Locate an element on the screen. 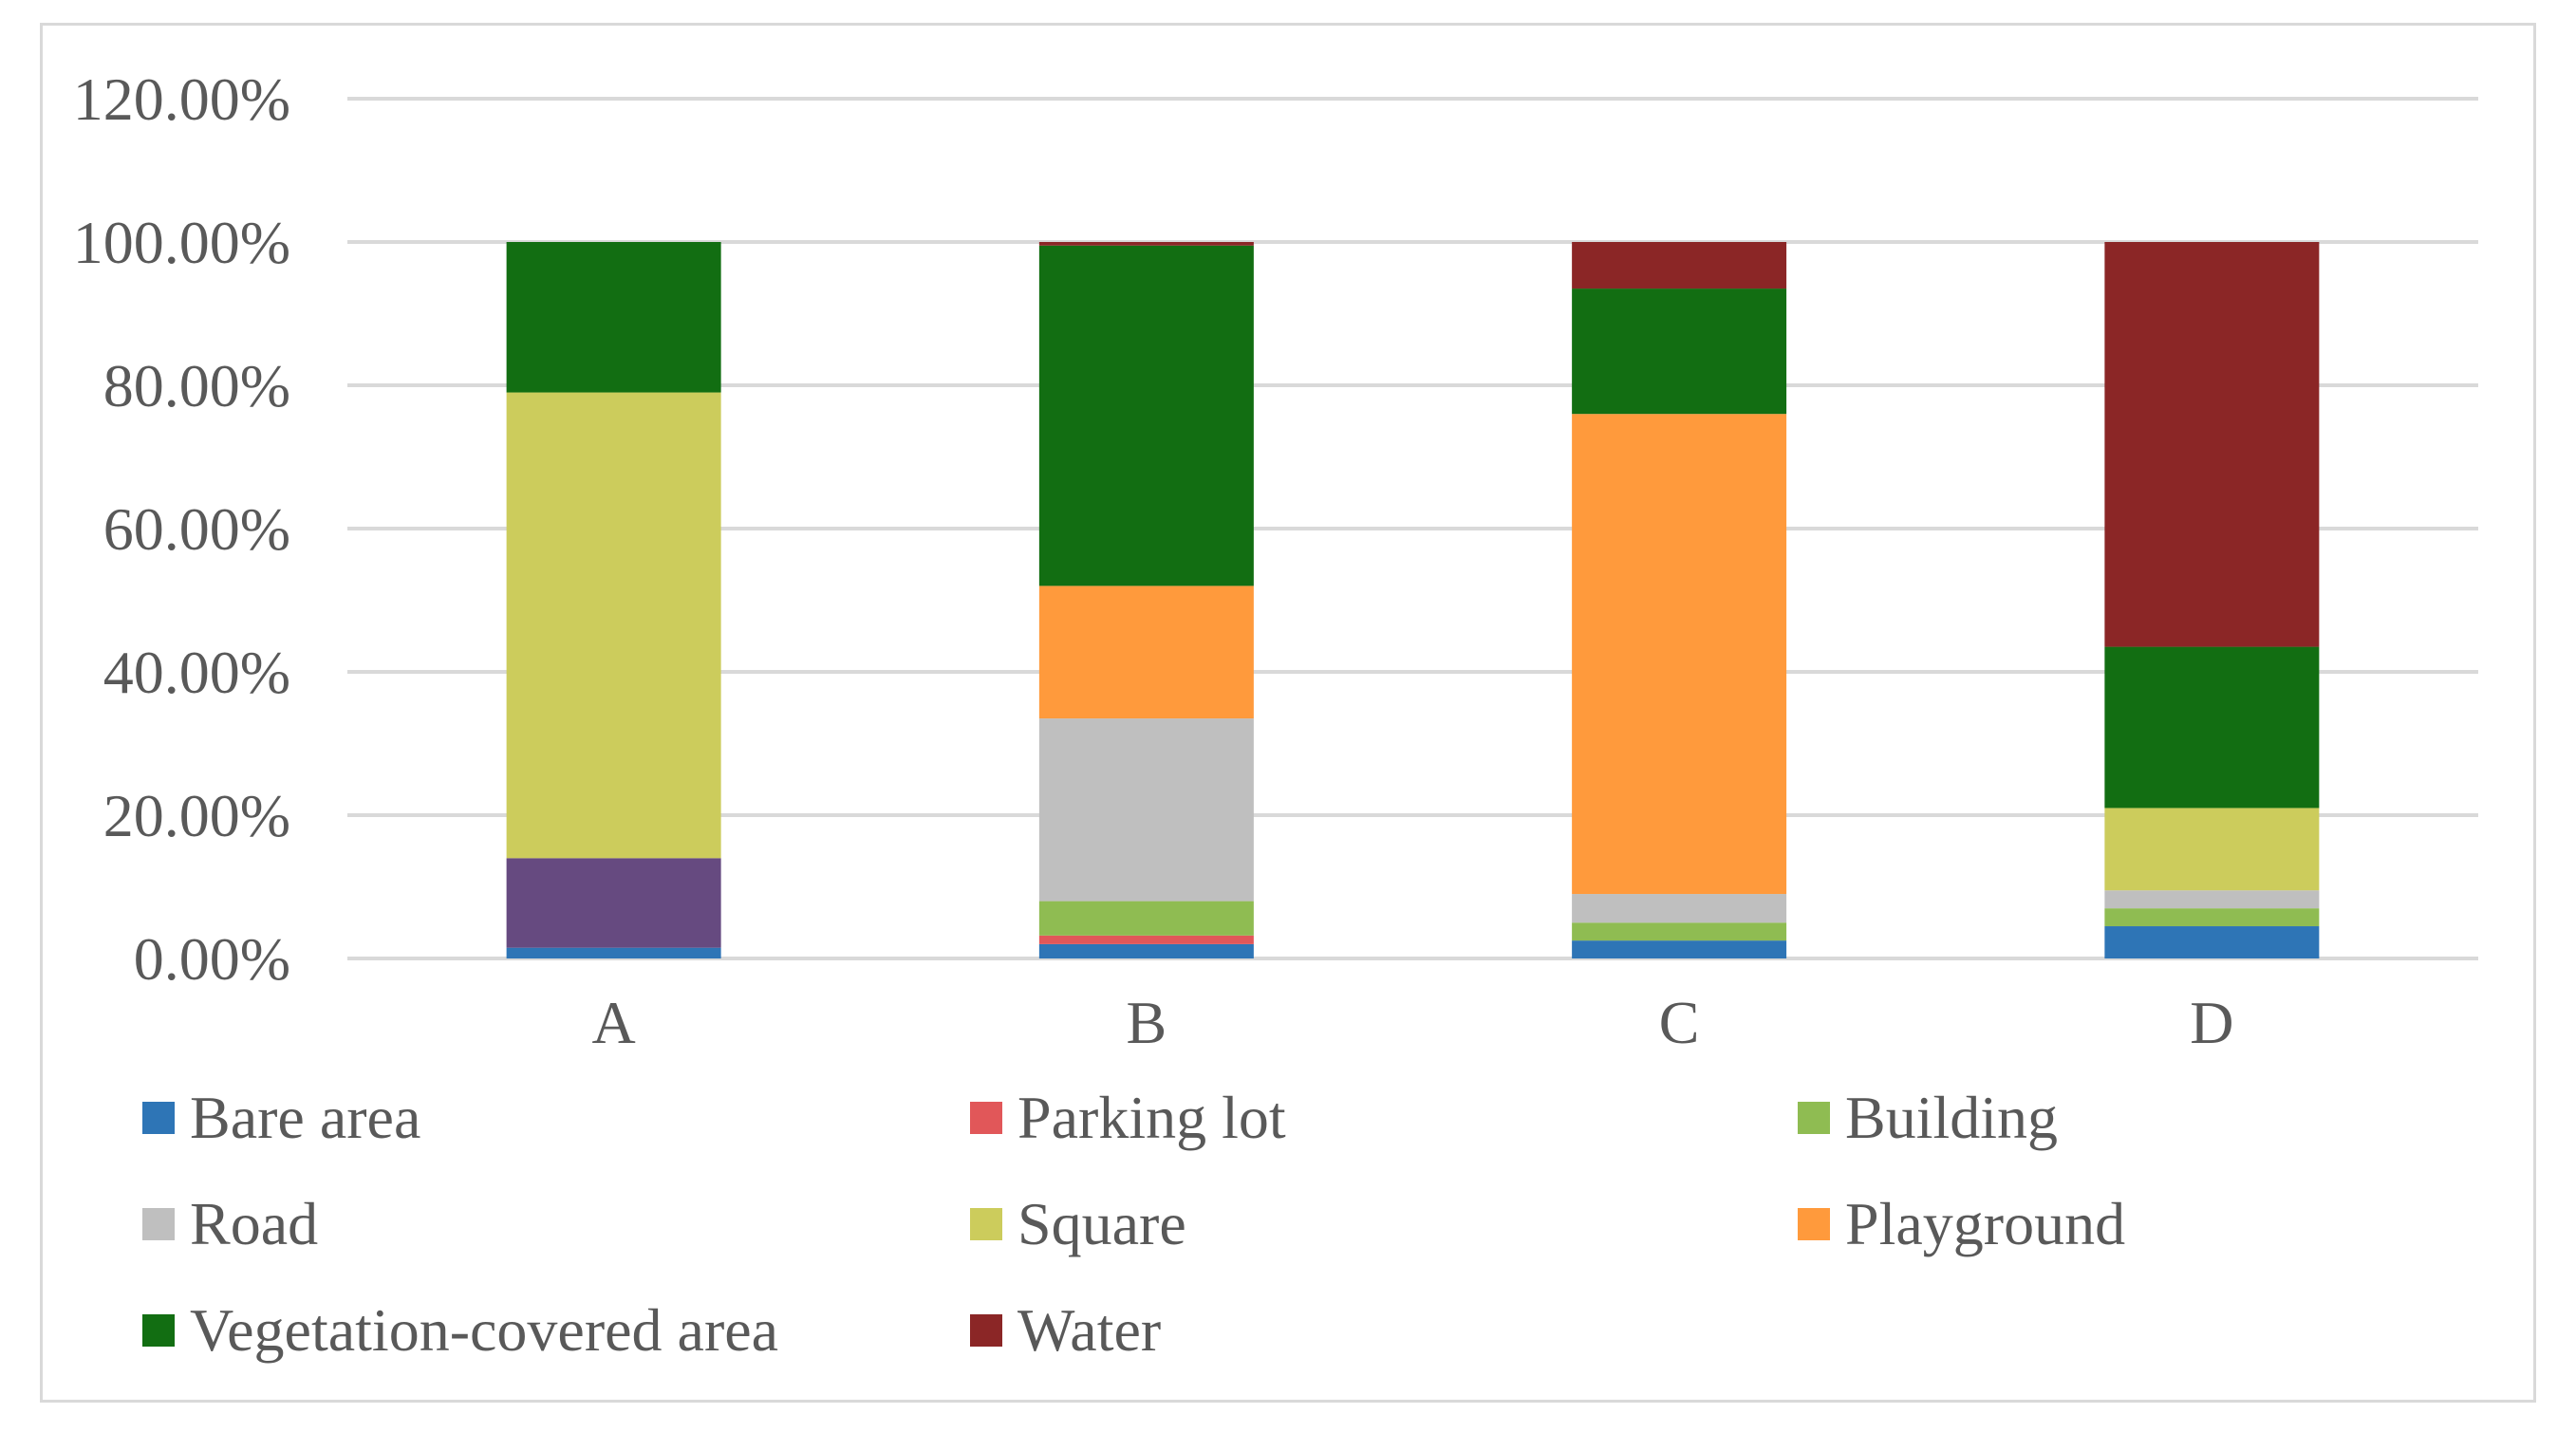 This screenshot has width=2576, height=1432. bar-segment-D-building is located at coordinates (2212, 918).